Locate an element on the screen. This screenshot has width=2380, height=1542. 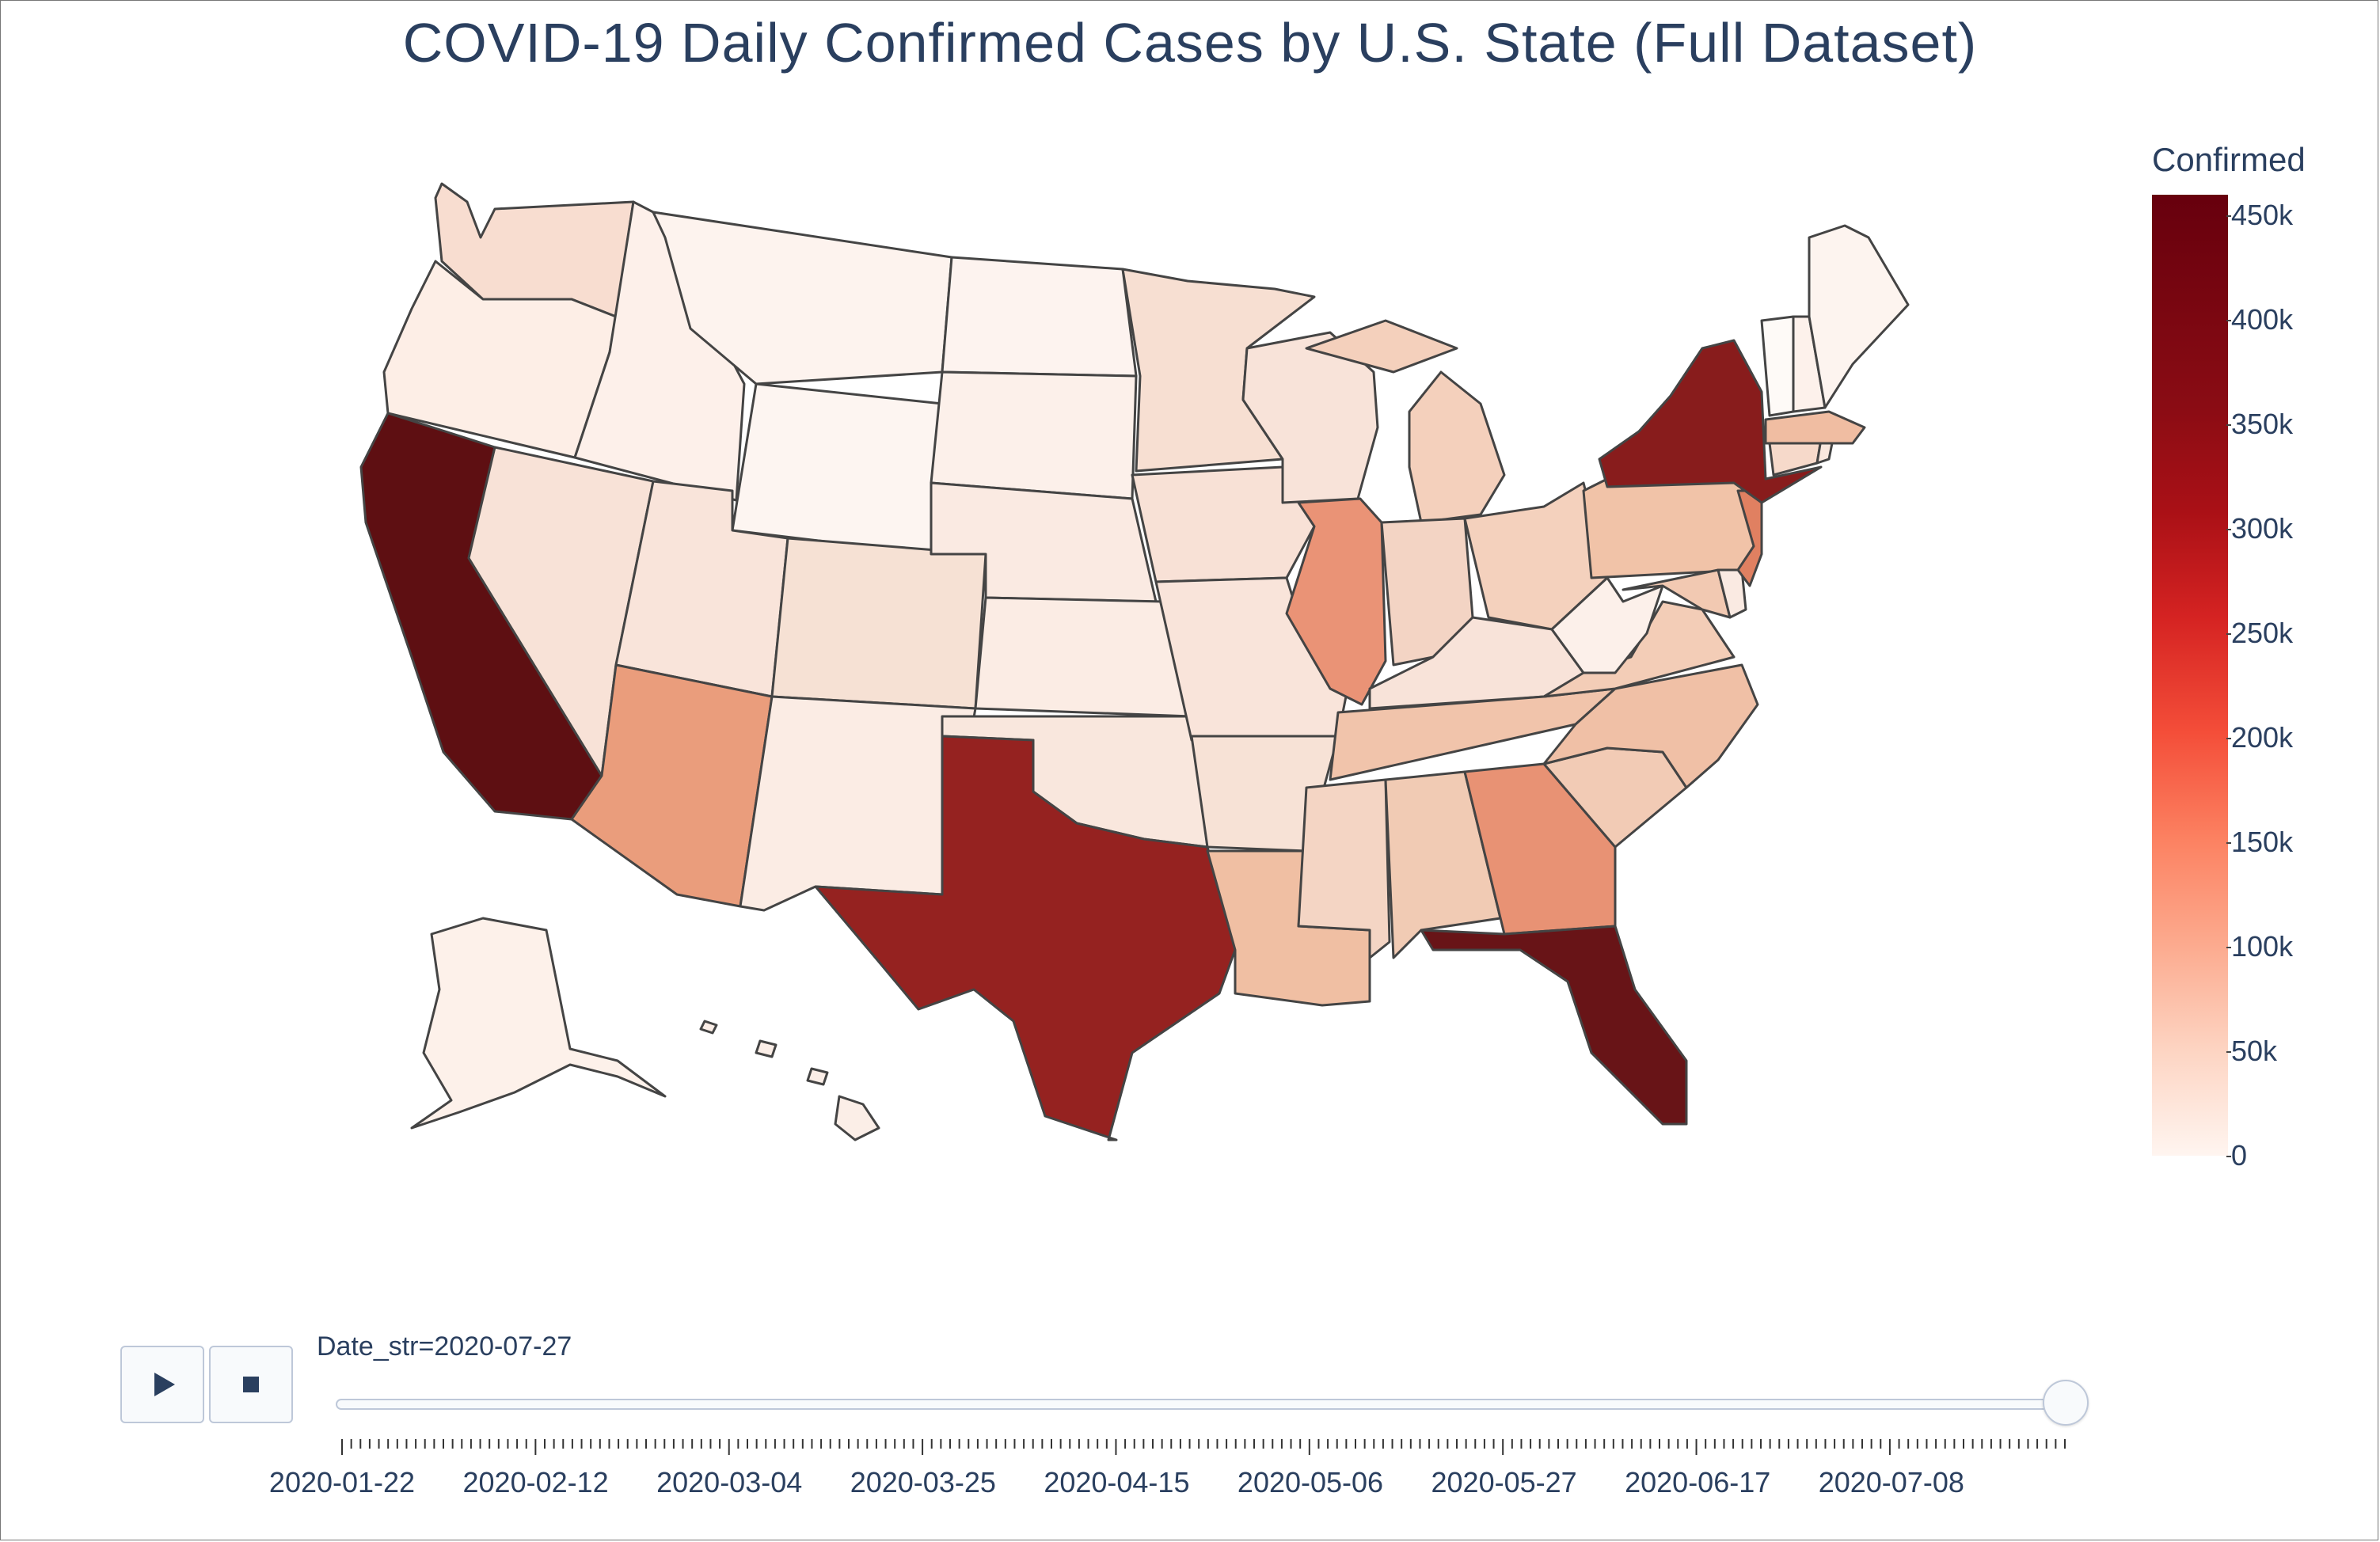
stop-icon is located at coordinates (251, 1384).